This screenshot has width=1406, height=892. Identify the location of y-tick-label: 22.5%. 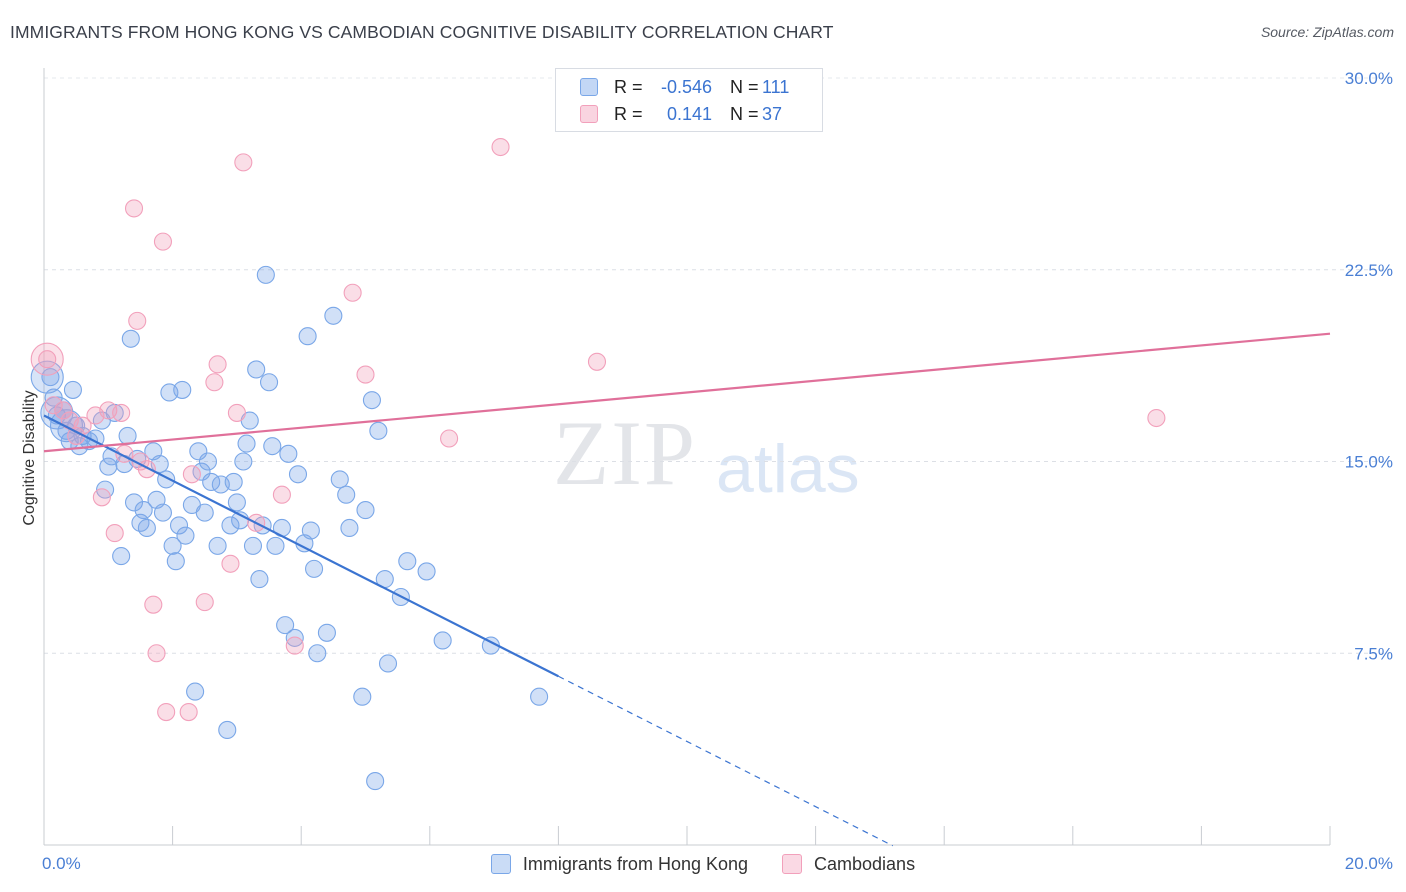
(1369, 270).